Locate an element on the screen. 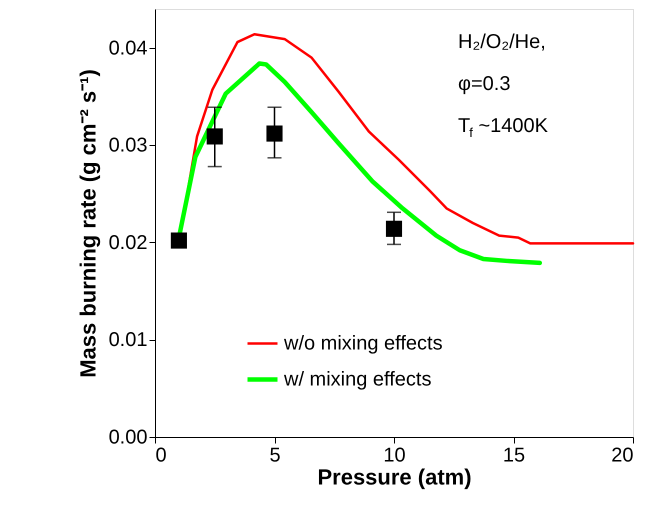  legend-label: w/ mixing effects is located at coordinates (357, 379).